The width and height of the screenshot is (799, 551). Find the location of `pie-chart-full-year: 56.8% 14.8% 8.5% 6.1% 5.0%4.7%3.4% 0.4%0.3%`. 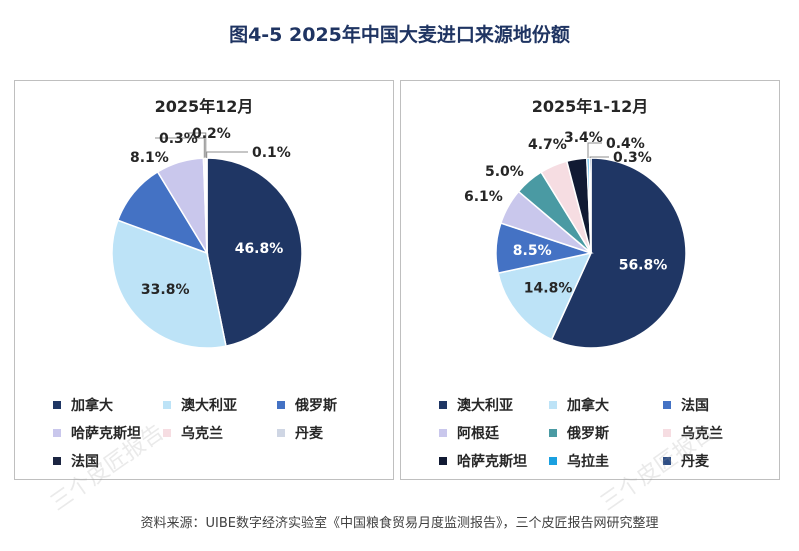

pie-chart-full-year: 56.8% 14.8% 8.5% 6.1% 5.0%4.7%3.4% 0.4%0.3% is located at coordinates (575, 239).